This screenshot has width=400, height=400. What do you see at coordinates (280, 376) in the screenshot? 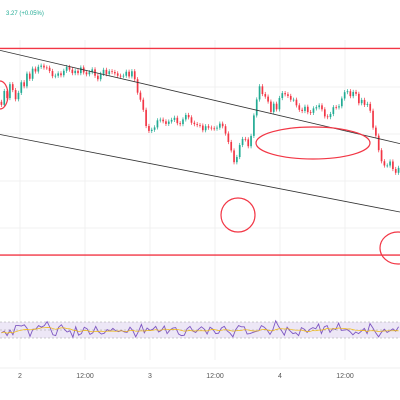
I see `x-tick-label: 4` at bounding box center [280, 376].